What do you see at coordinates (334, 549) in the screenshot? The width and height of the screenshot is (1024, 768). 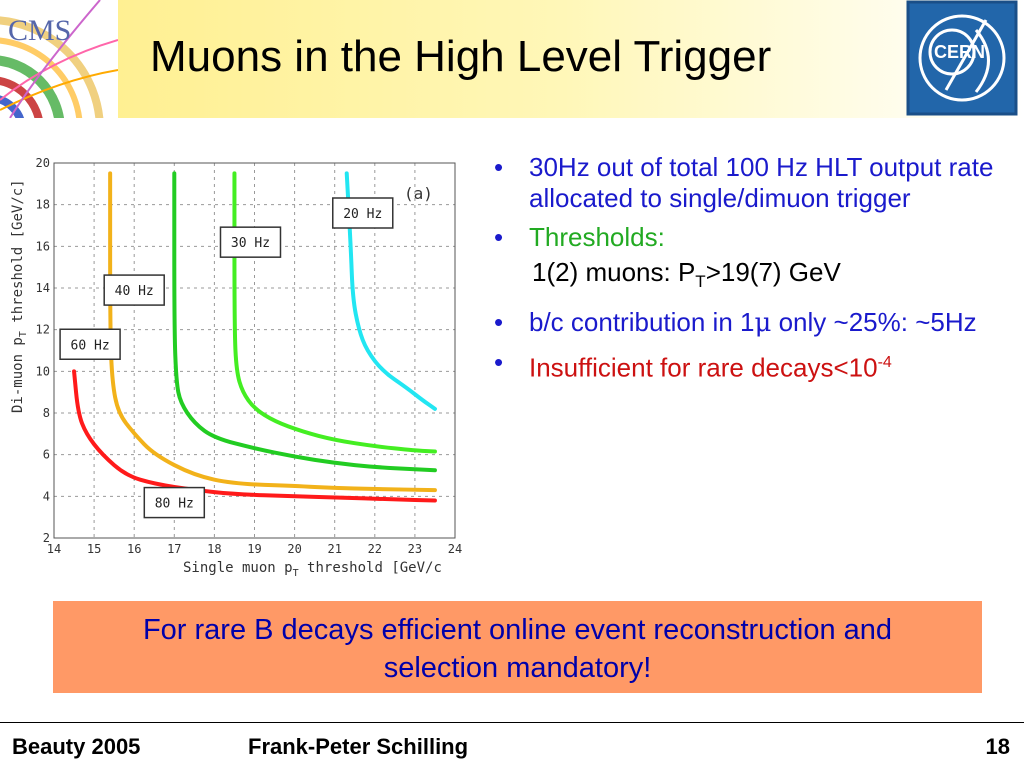 I see `x-tick-label: 21` at bounding box center [334, 549].